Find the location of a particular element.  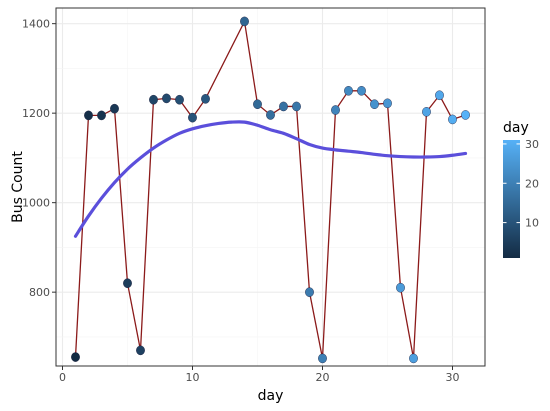

y-tick-label: 1000 is located at coordinates (36, 203).